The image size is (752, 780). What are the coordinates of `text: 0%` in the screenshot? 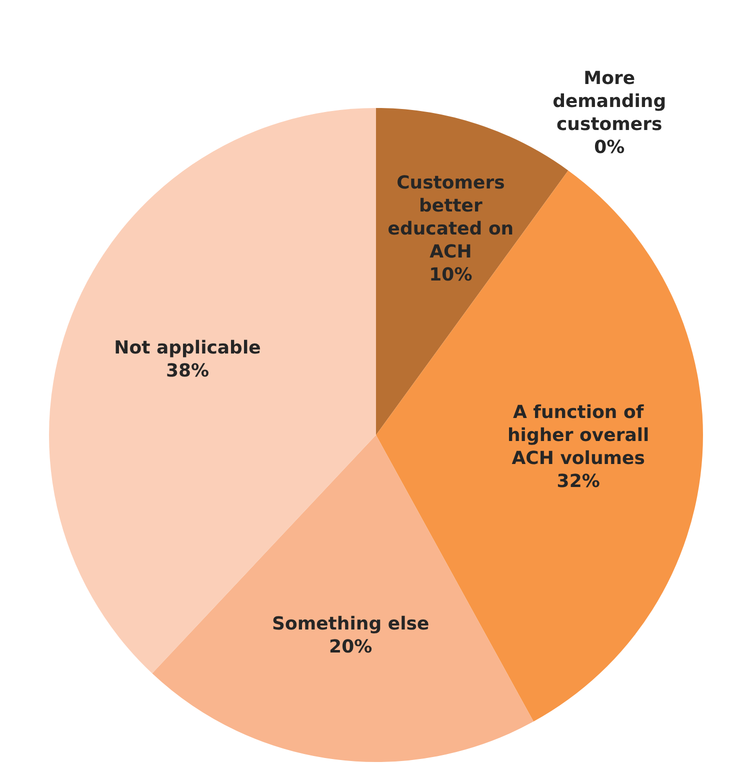 It's located at (609, 147).